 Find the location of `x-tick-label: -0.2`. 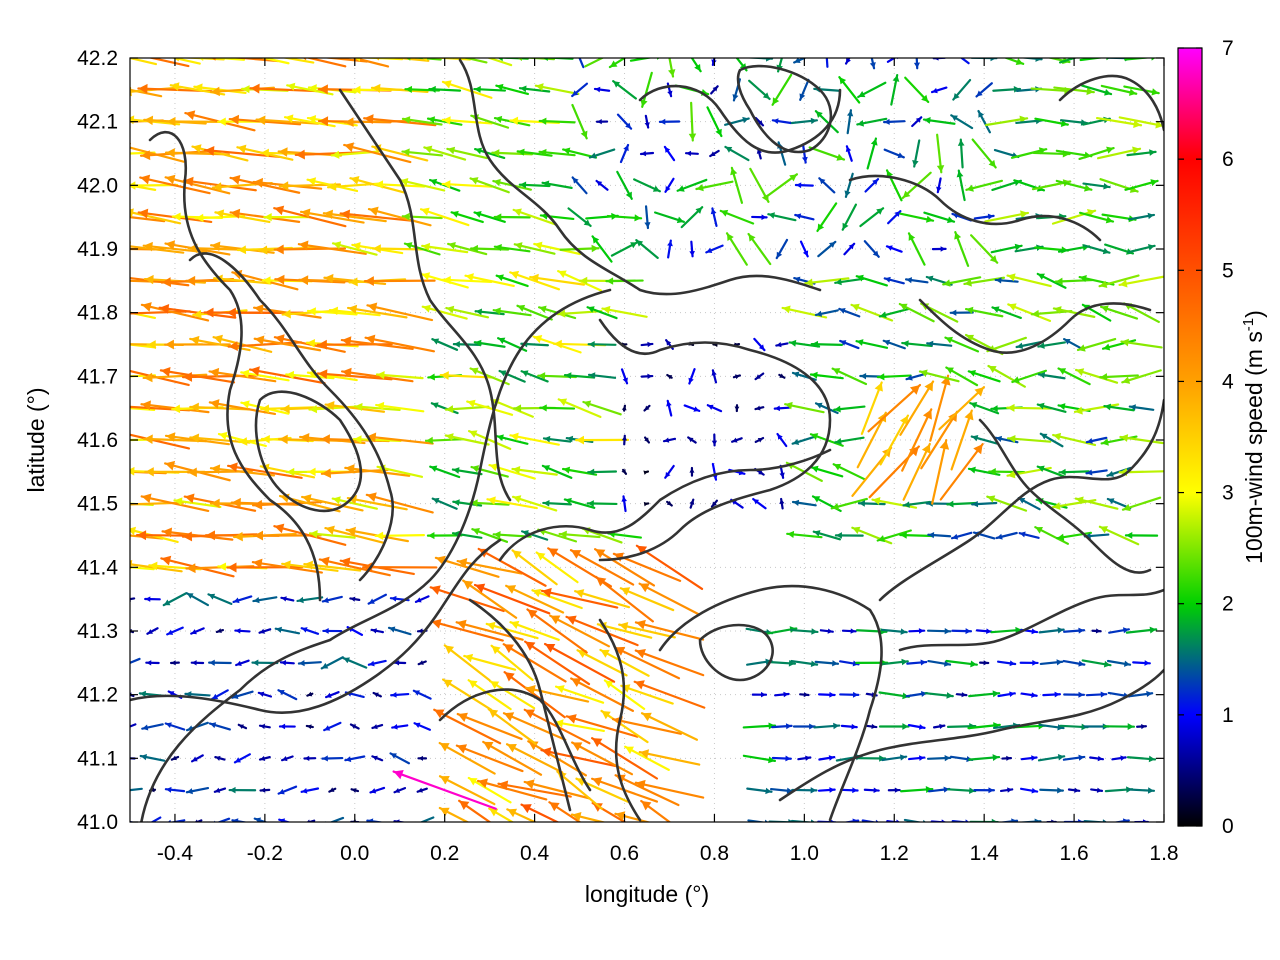

x-tick-label: -0.2 is located at coordinates (265, 853).